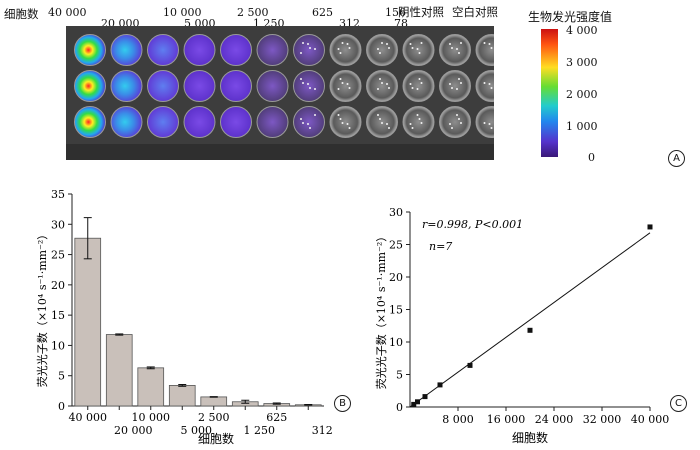 The image size is (700, 450). Describe the element at coordinates (396, 245) in the screenshot. I see `chart-c-ytick-label: 25` at that location.